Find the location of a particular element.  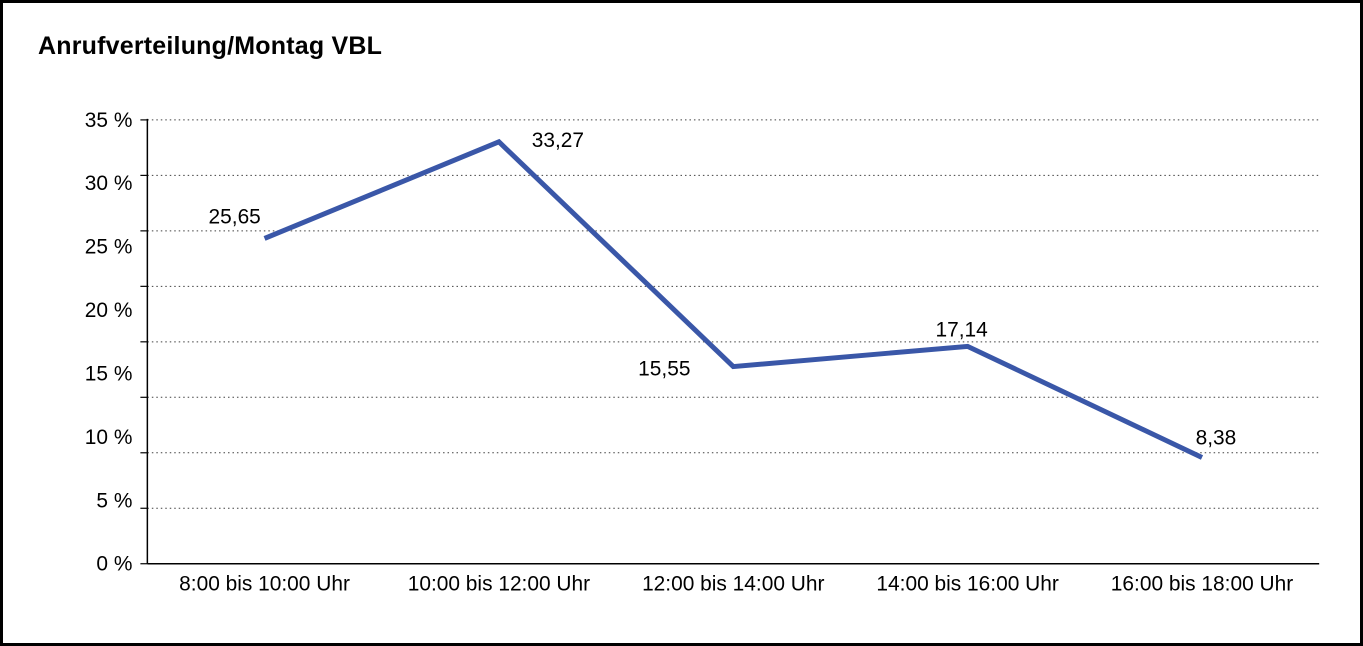

y-axis-tick-label: 0 % is located at coordinates (114, 564).